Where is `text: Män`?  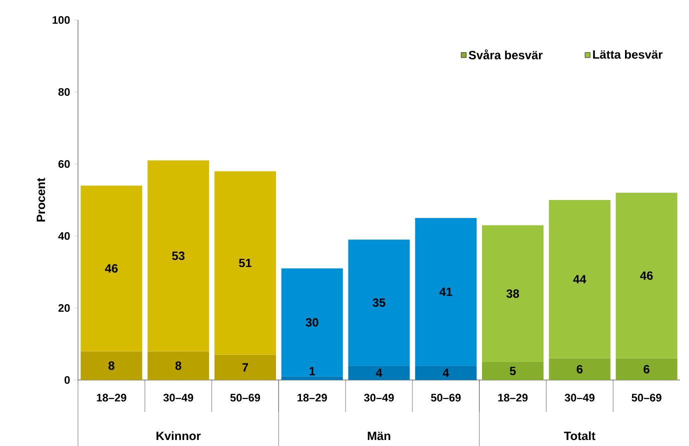
text: Män is located at coordinates (379, 436).